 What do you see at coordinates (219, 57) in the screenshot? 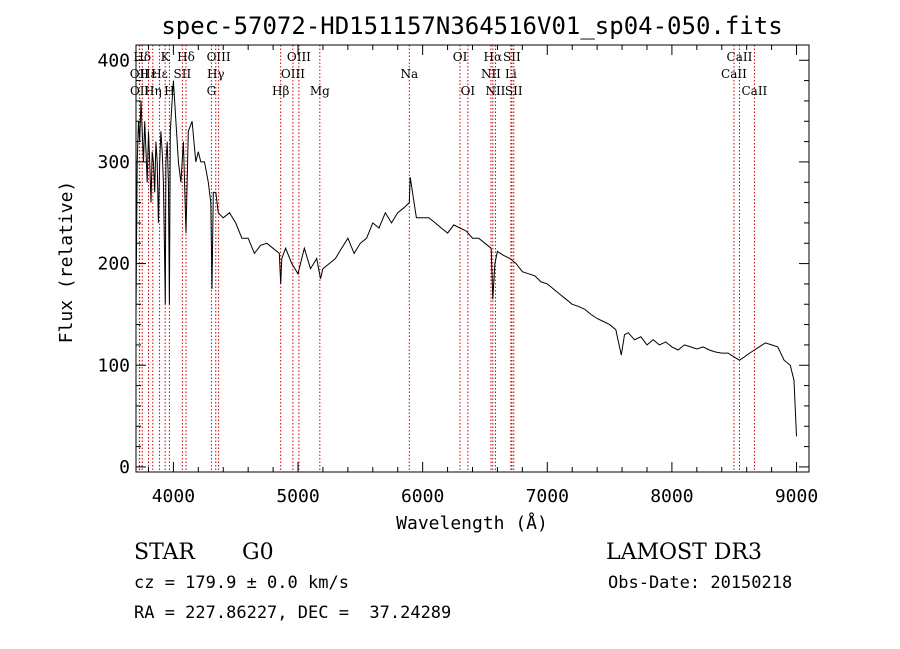
I see `marker-label-10: OIII` at bounding box center [219, 57].